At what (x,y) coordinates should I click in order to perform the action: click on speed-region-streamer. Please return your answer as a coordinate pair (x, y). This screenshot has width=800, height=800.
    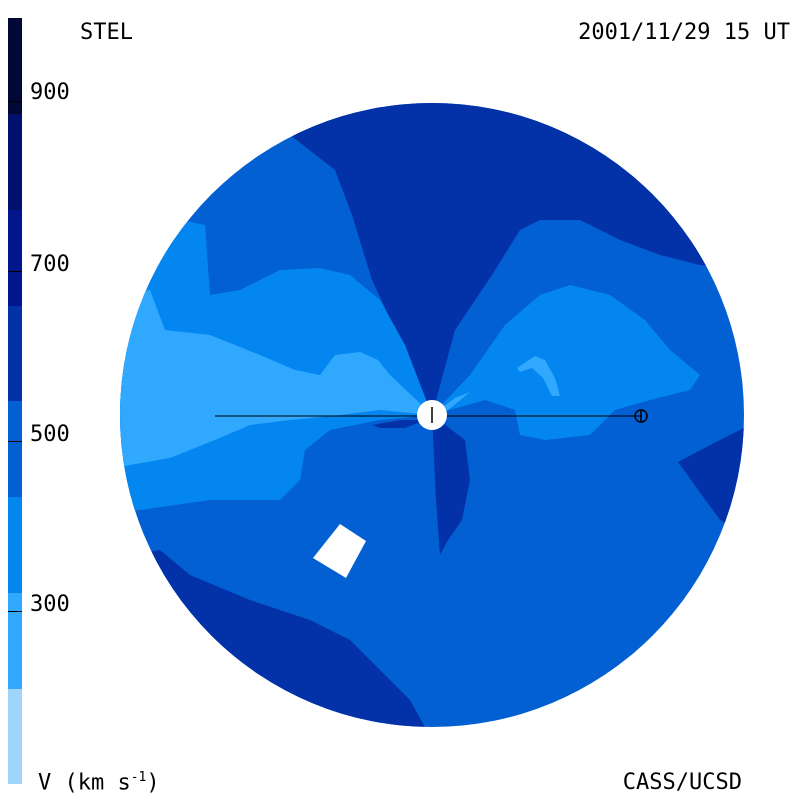
    Looking at the image, I should click on (451, 485).